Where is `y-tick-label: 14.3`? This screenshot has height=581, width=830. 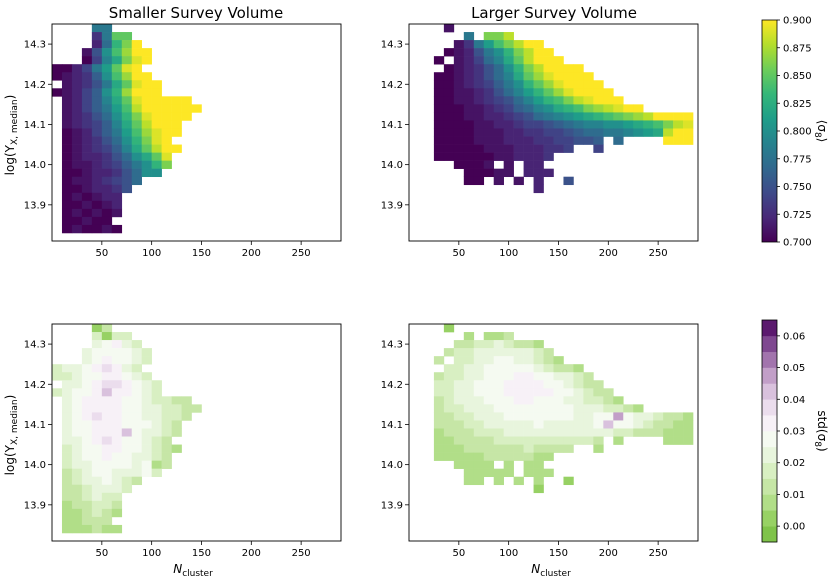
y-tick-label: 14.3 is located at coordinates (392, 345).